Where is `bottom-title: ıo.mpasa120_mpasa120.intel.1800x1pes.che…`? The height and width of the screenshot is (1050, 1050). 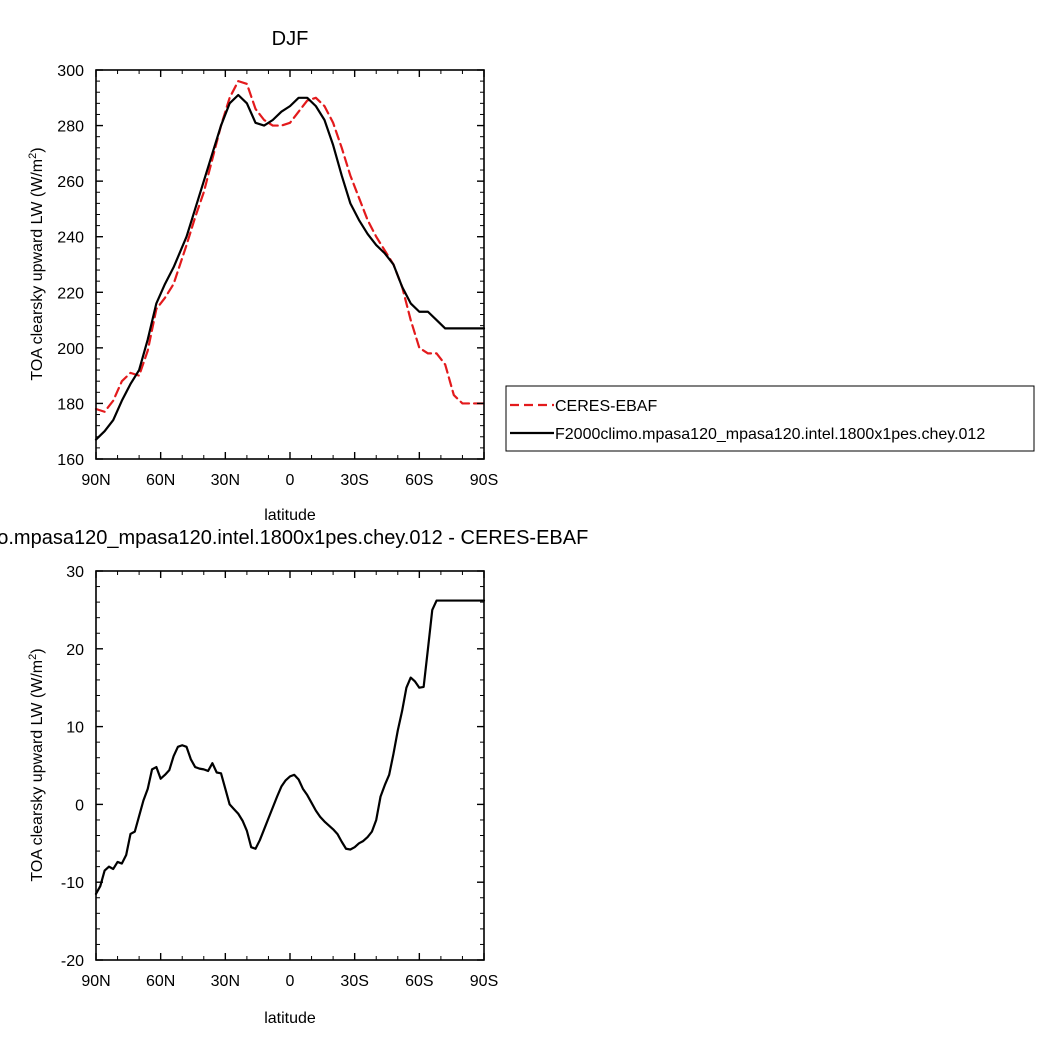 bottom-title: ıo.mpasa120_mpasa120.intel.1800x1pes.che… is located at coordinates (294, 538).